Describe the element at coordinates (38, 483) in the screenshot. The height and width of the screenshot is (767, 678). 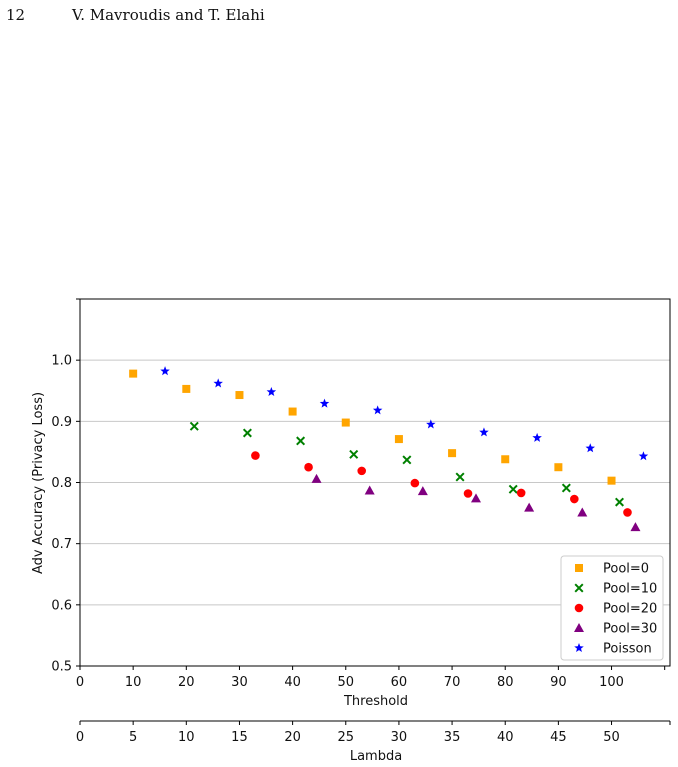
I see `y-axis-title: Adv Accuracy (Privacy Loss)` at that location.